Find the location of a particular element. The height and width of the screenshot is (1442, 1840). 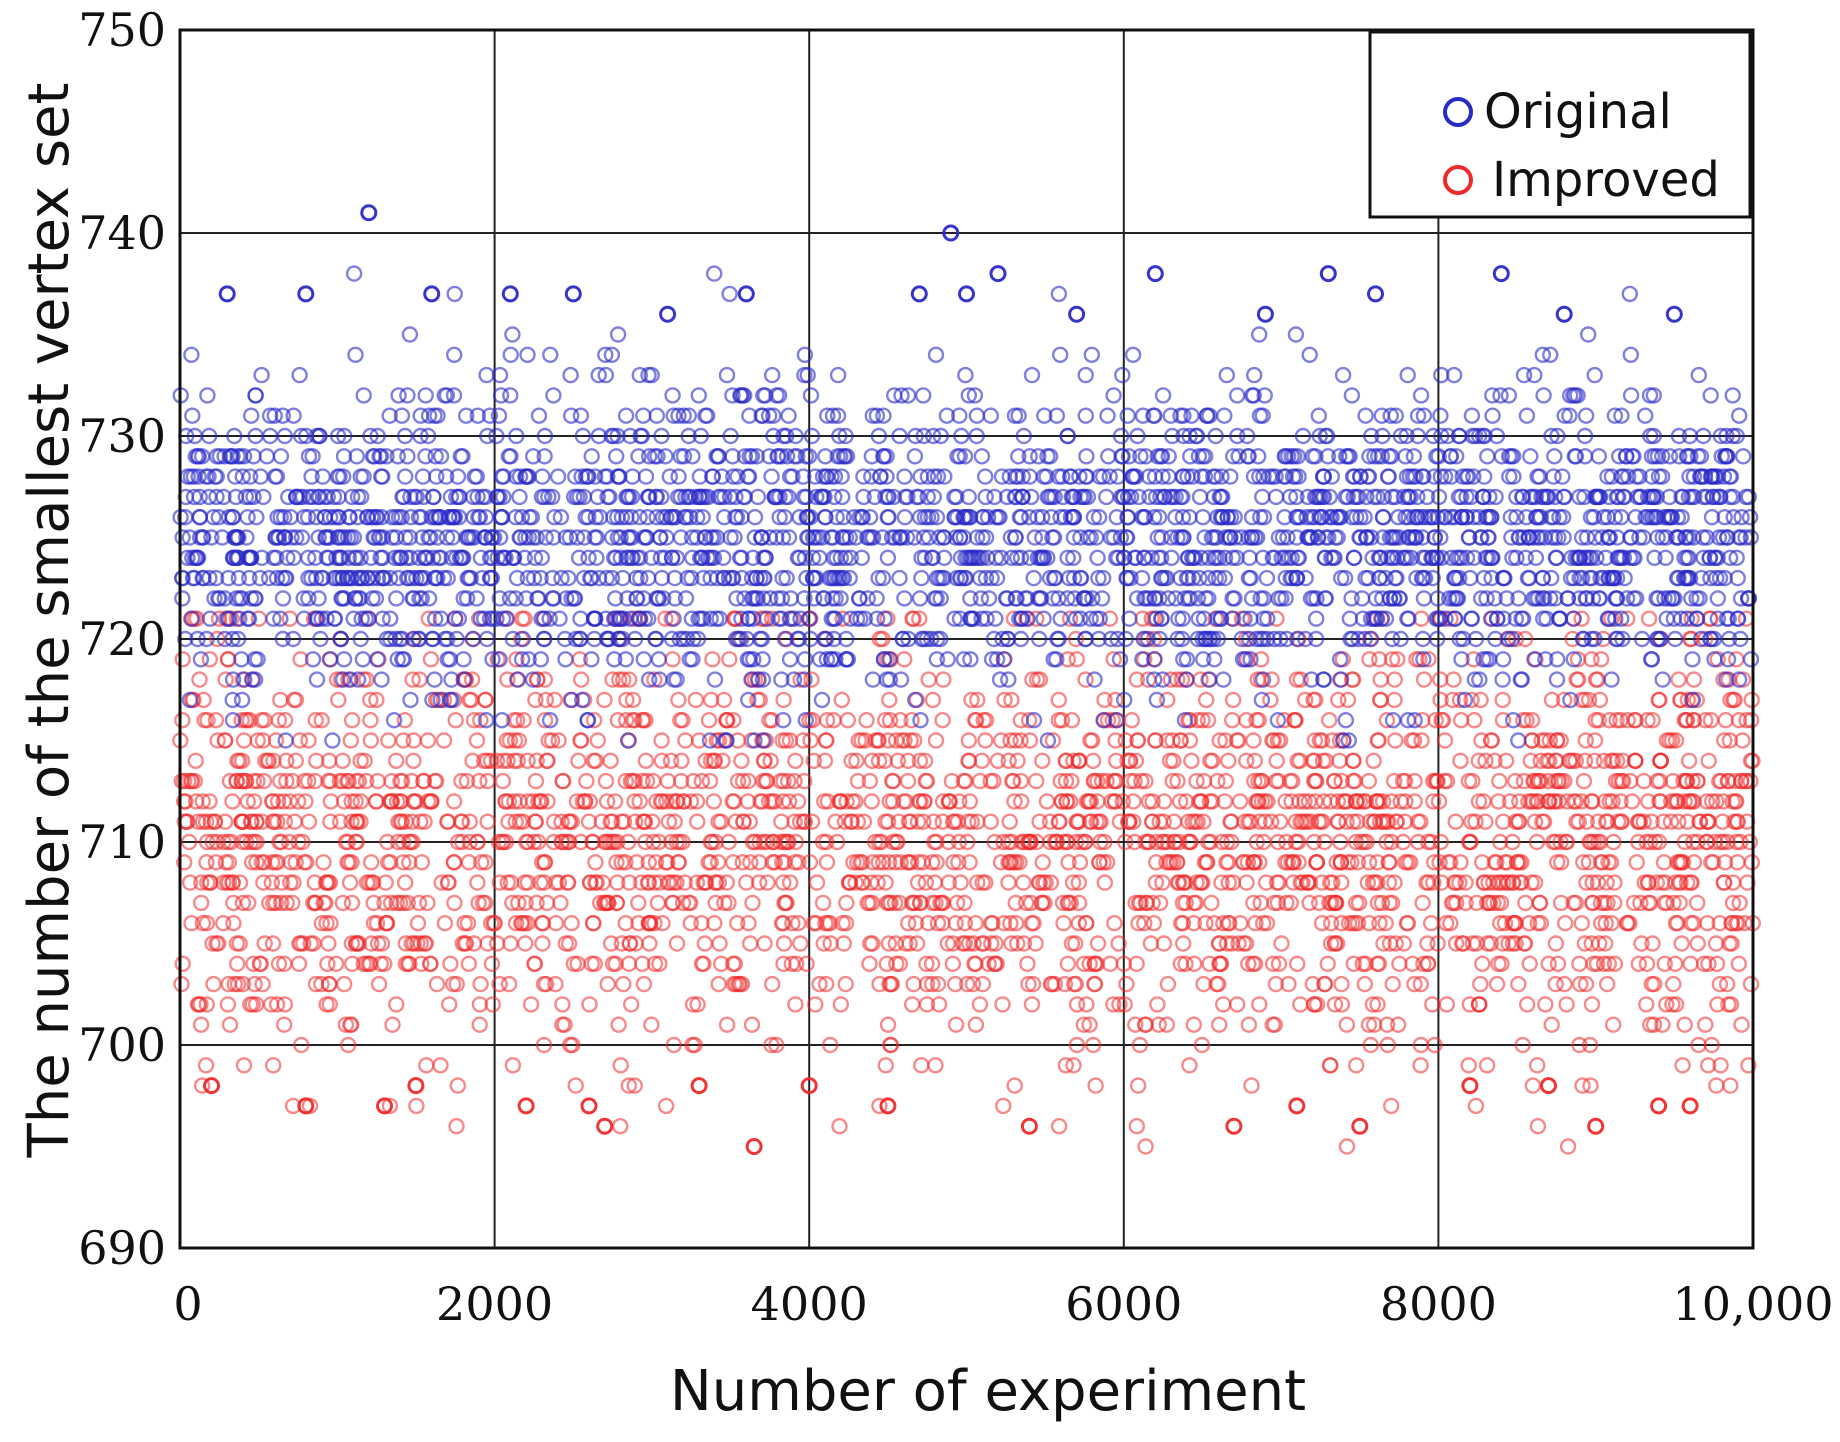

data-point-outlier is located at coordinates (384, 1106).